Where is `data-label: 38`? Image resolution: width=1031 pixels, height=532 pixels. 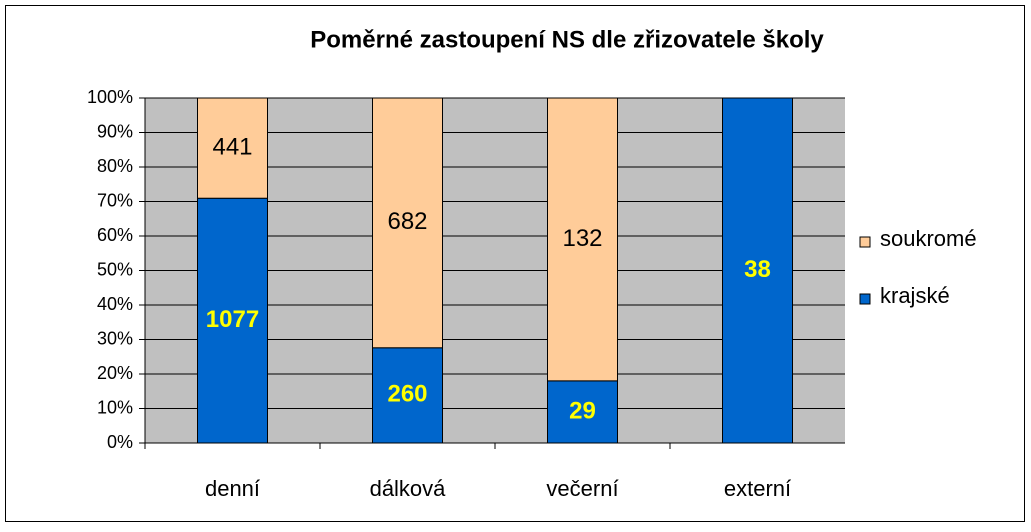
data-label: 38 is located at coordinates (757, 269).